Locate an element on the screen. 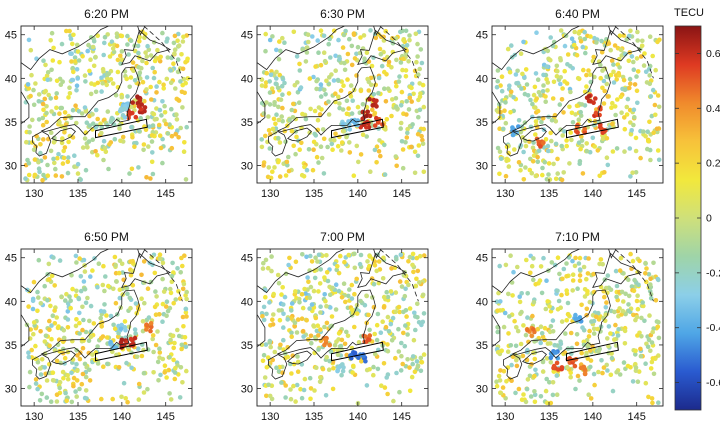 The width and height of the screenshot is (720, 431). axes-frame is located at coordinates (342, 327).